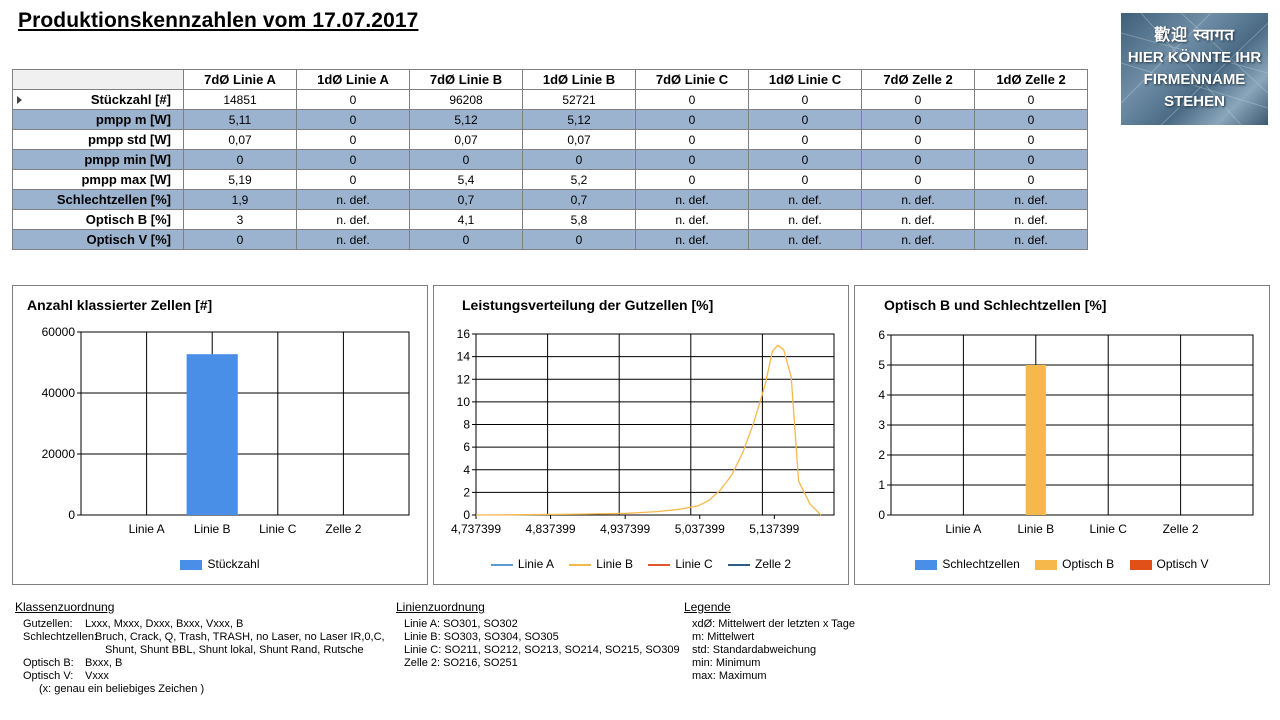  What do you see at coordinates (98, 159) in the screenshot?
I see `row-header: pmpp min [W]` at bounding box center [98, 159].